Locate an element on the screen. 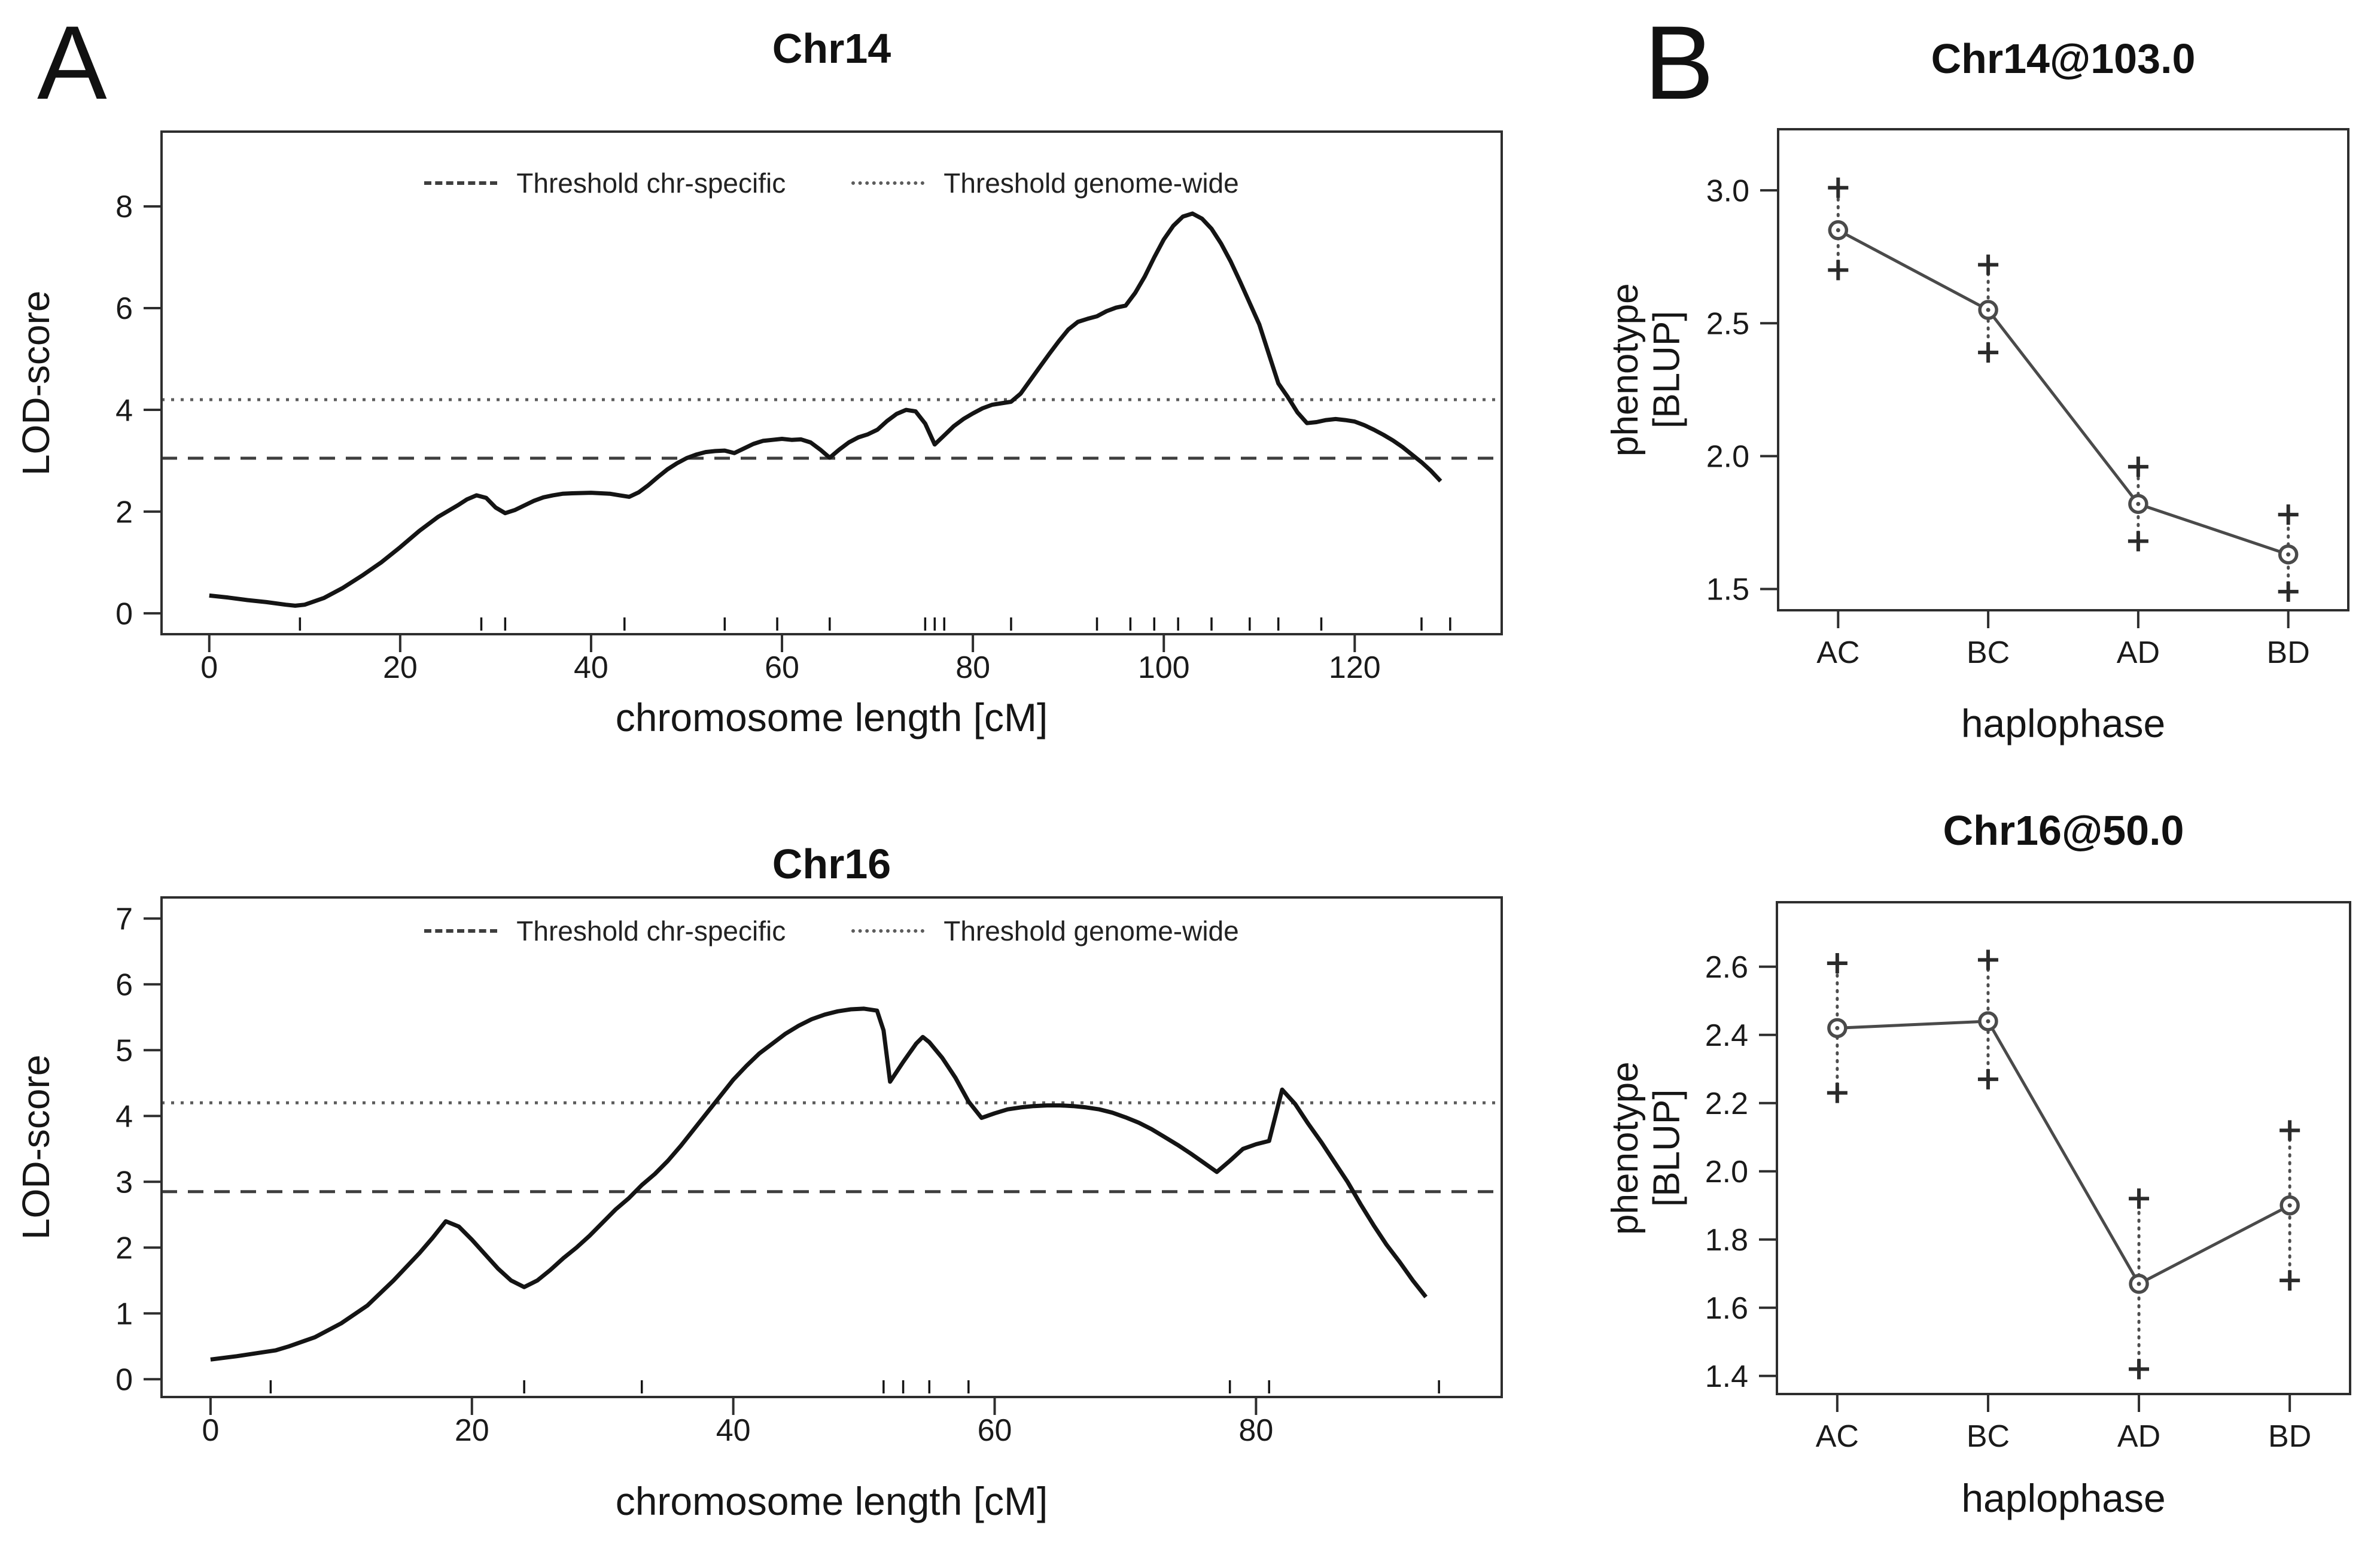 The image size is (2380, 1543). svg-text: 5 is located at coordinates (124, 1050).